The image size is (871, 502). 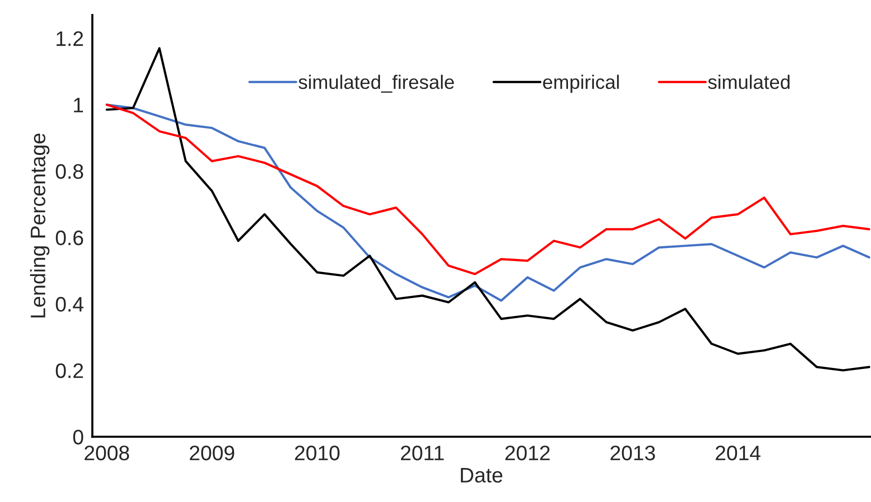 What do you see at coordinates (70, 304) in the screenshot?
I see `y-tick-label: 0.4` at bounding box center [70, 304].